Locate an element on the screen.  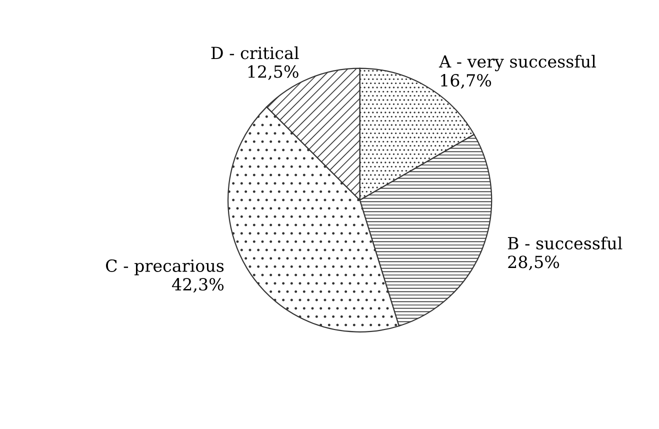
slice-label: B - successful is located at coordinates (565, 243).